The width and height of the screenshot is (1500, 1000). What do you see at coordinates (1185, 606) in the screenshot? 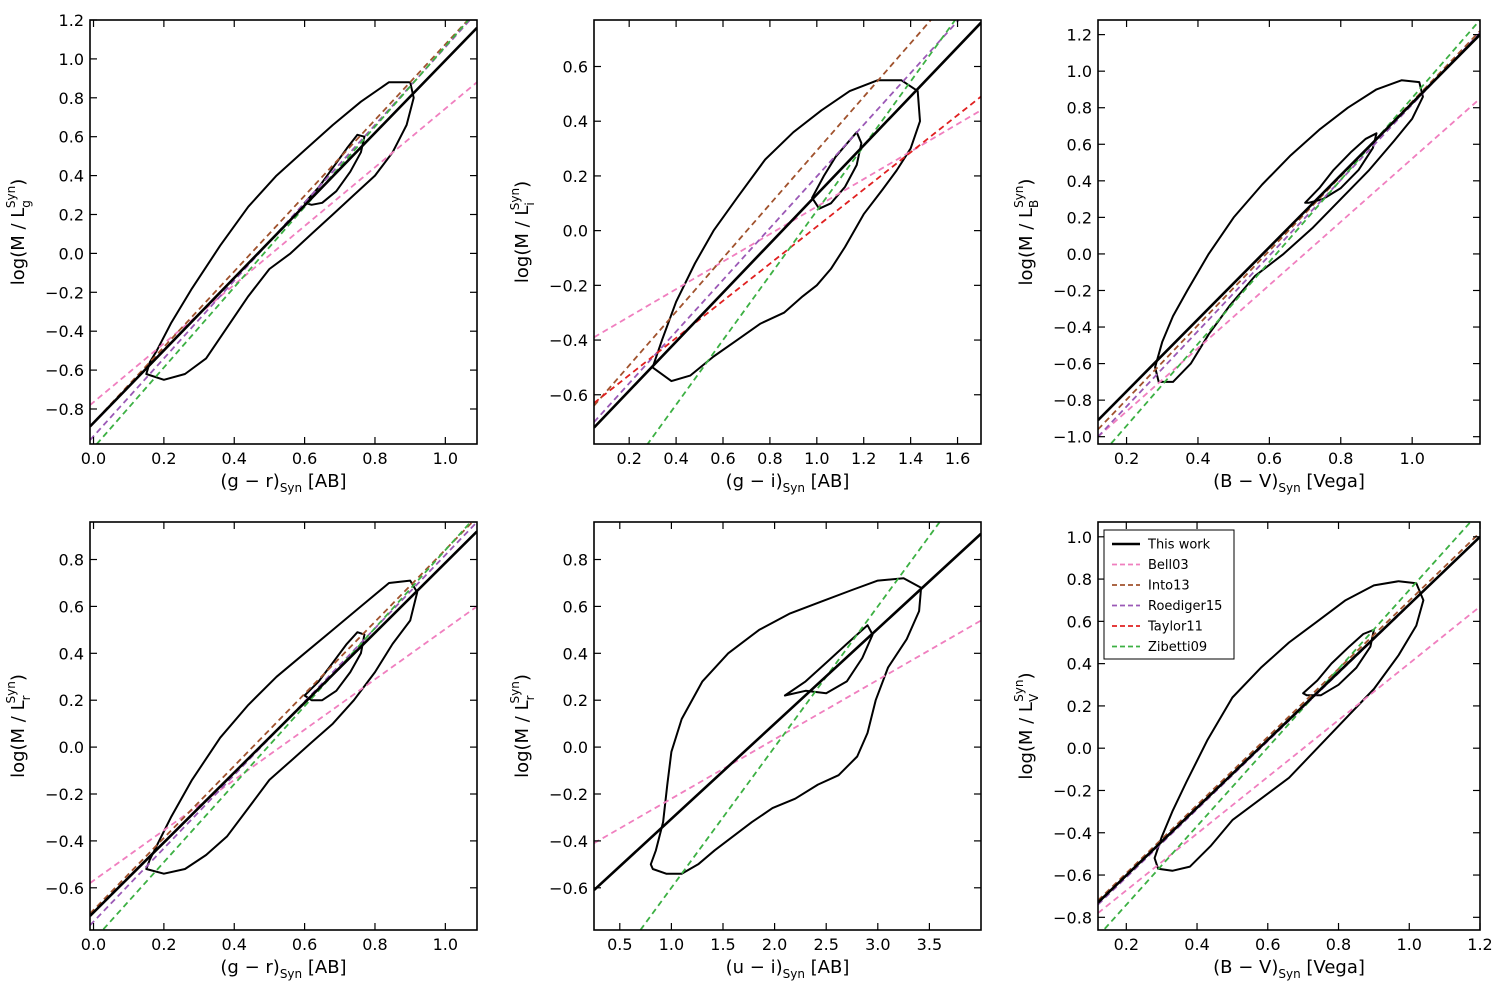
I see `legend-label-roediger15: Roediger15` at bounding box center [1185, 606].